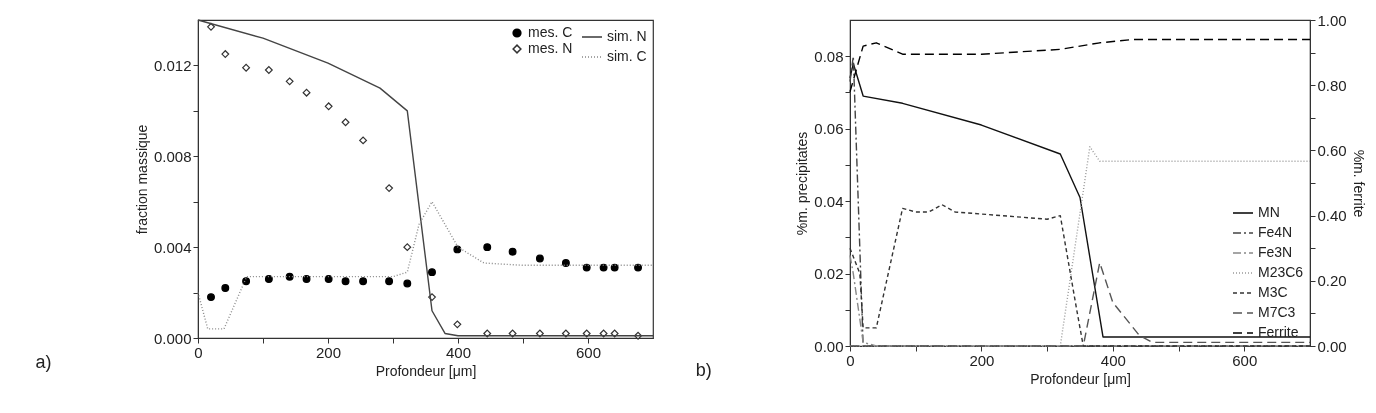 The width and height of the screenshot is (1376, 413). Describe the element at coordinates (43, 362) in the screenshot. I see `text: a)` at that location.